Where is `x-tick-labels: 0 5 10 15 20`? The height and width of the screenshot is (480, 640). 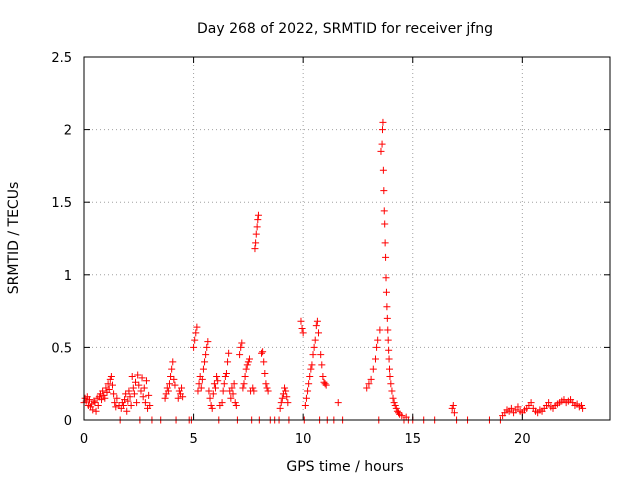
x-tick-labels: 0 5 10 15 20 is located at coordinates (305, 439).